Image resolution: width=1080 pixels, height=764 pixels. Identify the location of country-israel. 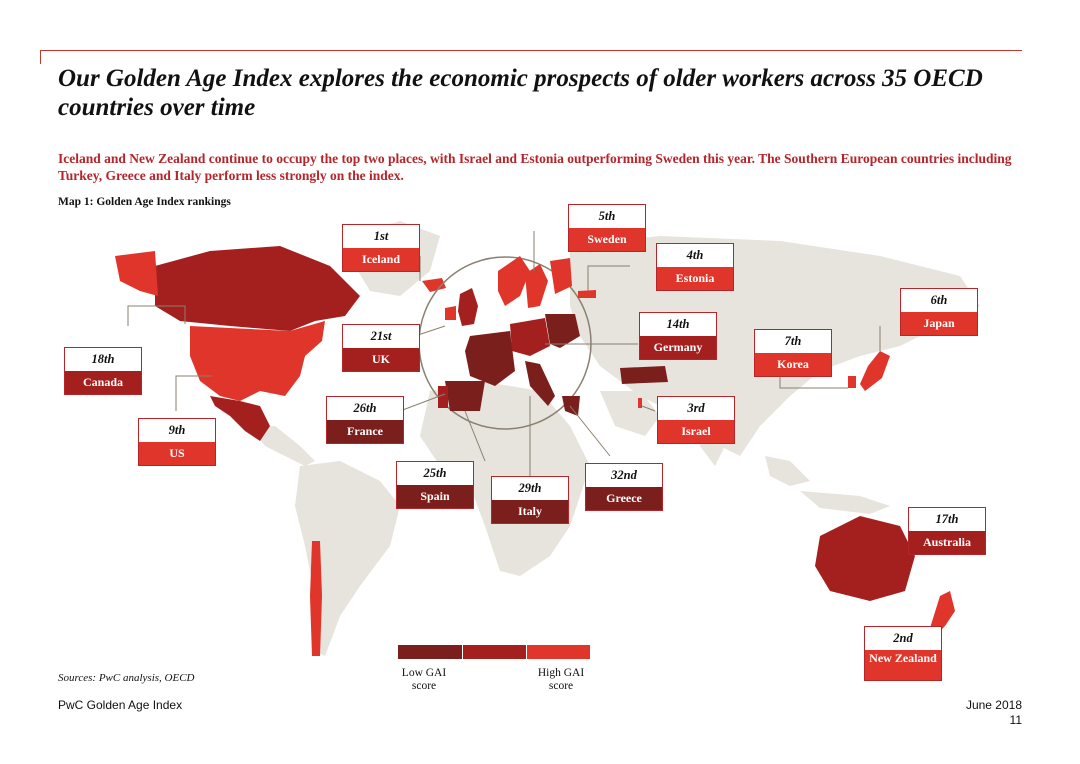
(640, 403).